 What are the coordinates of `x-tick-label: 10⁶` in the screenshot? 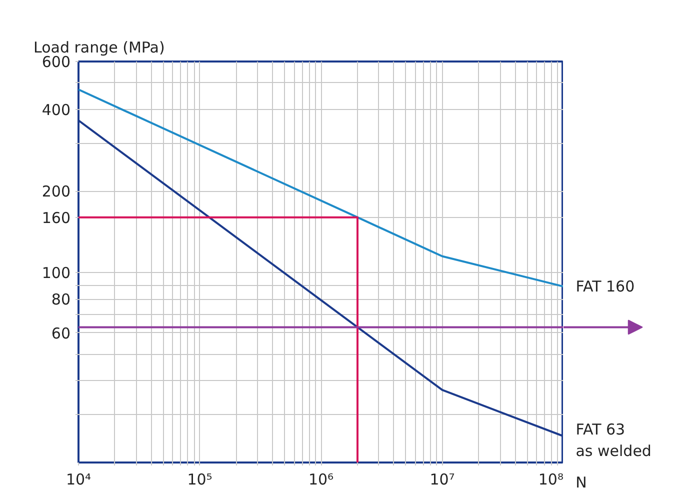 It's located at (321, 479).